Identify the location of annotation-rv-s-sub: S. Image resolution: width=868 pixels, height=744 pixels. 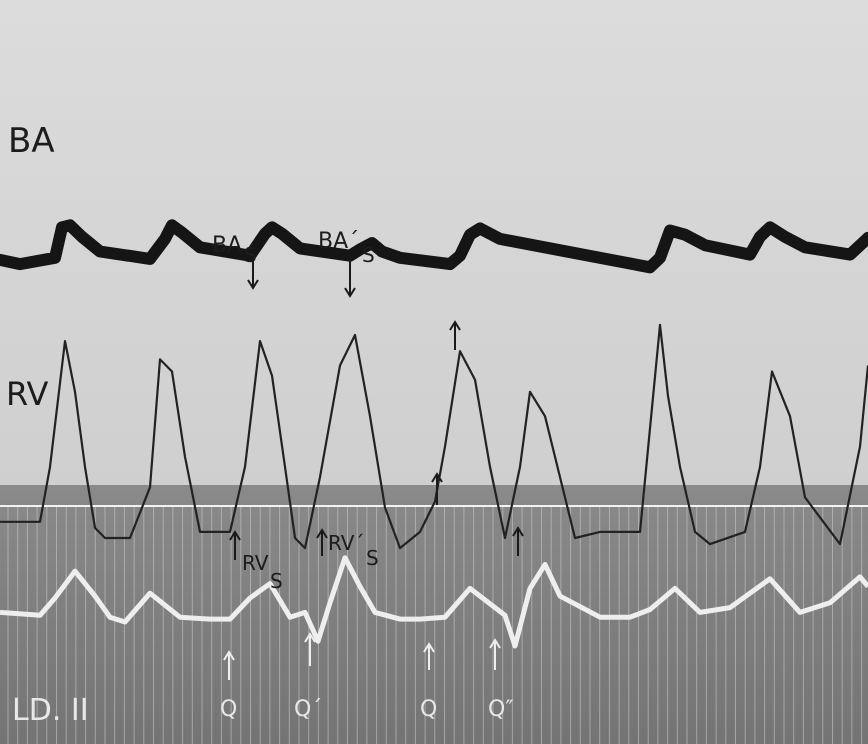
(276, 581).